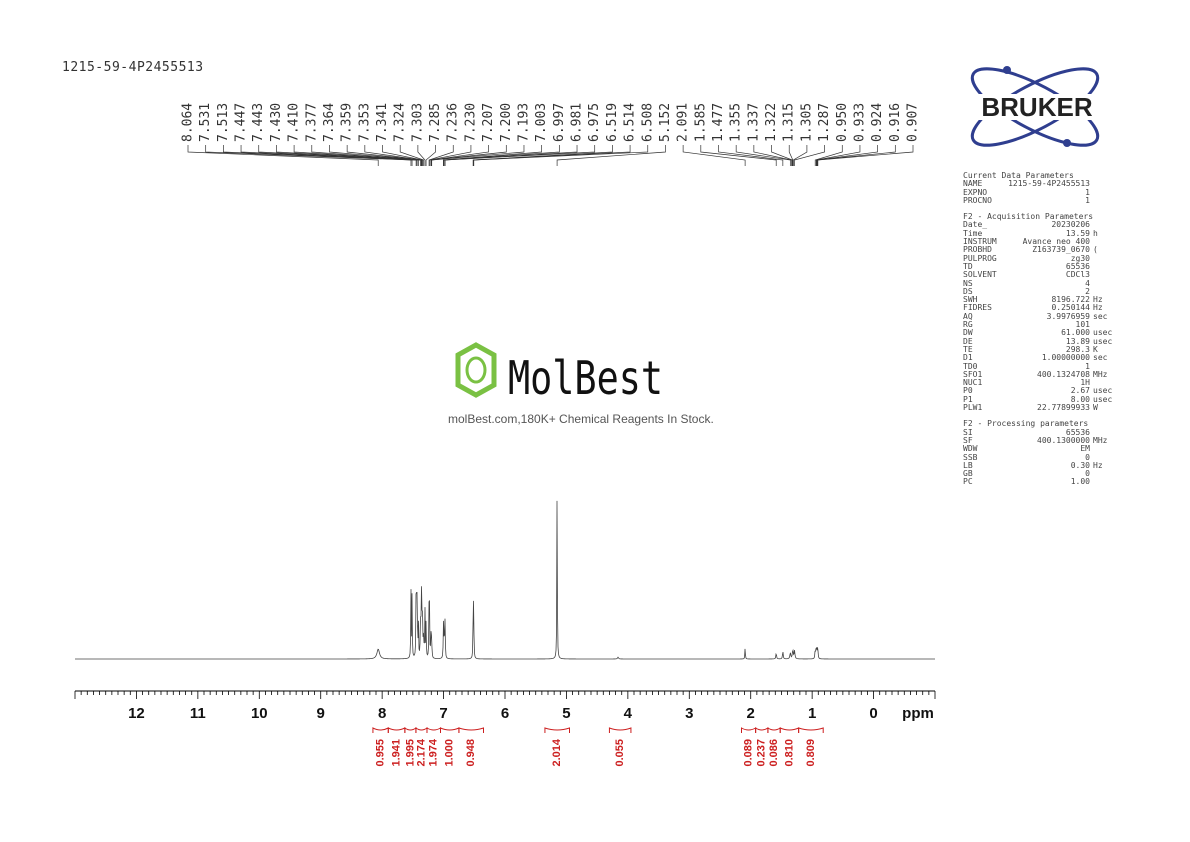 Image resolution: width=1190 pixels, height=842 pixels. What do you see at coordinates (435, 122) in the screenshot?
I see `peak-label-text: 7.285` at bounding box center [435, 122].